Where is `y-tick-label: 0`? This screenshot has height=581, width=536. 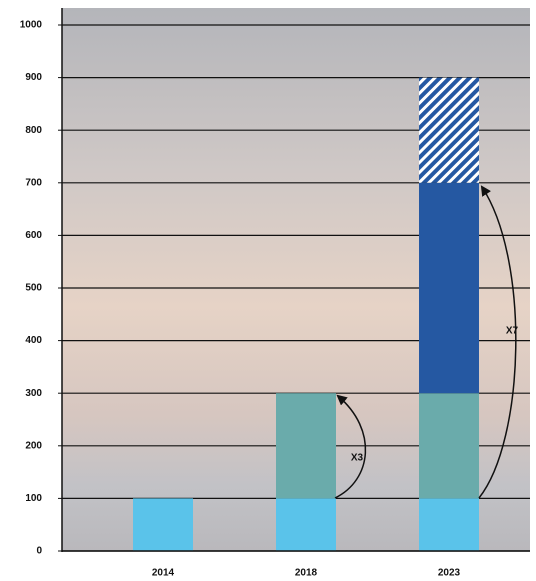
y-tick-label: 0 is located at coordinates (39, 551).